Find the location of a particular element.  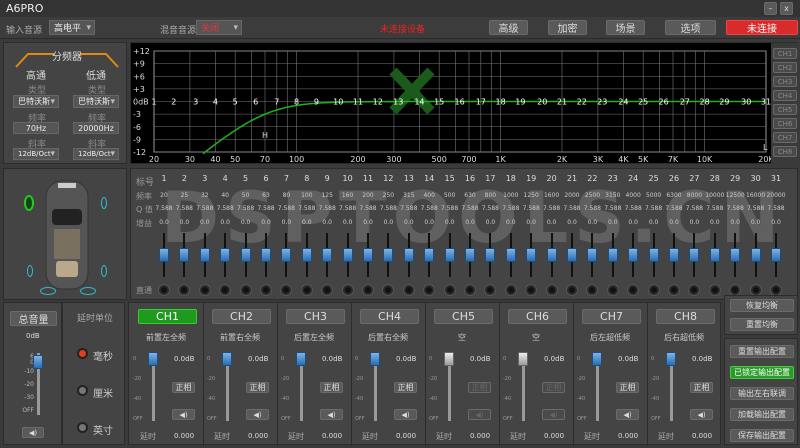

output-config-button: 保存输出配置 is located at coordinates (762, 435).